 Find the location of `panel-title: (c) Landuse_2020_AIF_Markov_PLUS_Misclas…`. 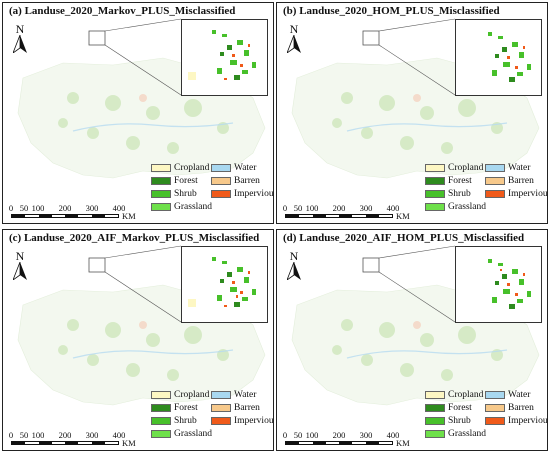

panel-title: (c) Landuse_2020_AIF_Markov_PLUS_Misclas… is located at coordinates (134, 238).